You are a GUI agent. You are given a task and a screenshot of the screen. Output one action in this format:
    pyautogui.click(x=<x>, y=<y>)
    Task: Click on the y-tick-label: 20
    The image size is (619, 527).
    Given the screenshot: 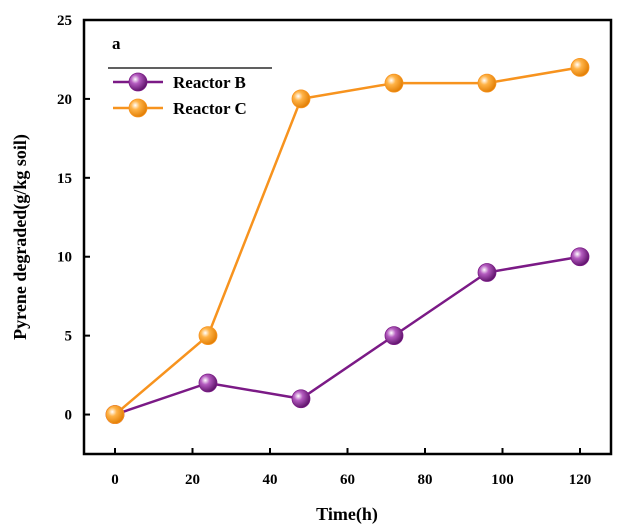 What is the action you would take?
    pyautogui.click(x=64, y=100)
    